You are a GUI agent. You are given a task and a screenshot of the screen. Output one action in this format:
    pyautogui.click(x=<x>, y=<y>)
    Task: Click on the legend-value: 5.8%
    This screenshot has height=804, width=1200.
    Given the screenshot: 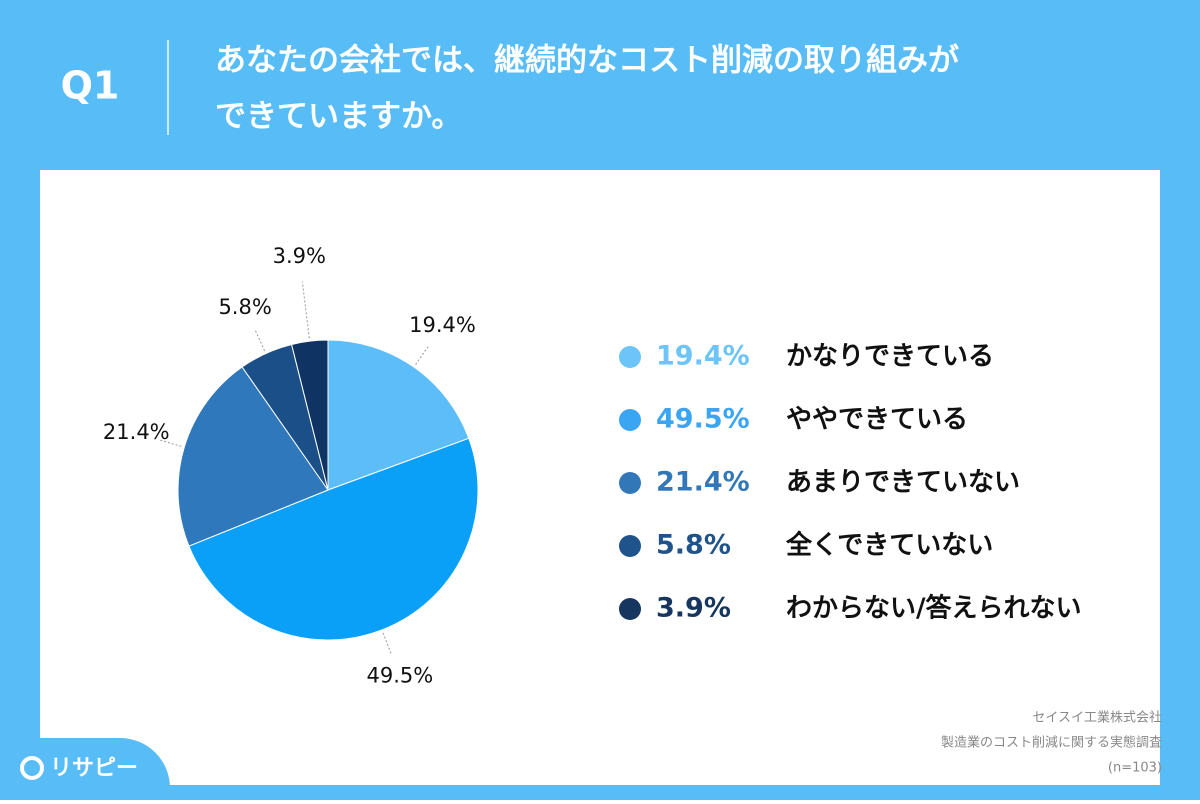 What is the action you would take?
    pyautogui.click(x=693, y=545)
    